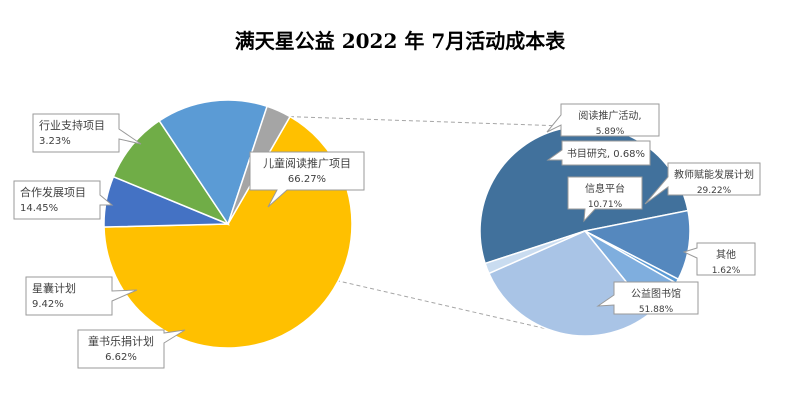  What do you see at coordinates (48, 304) in the screenshot?
I see `label-star-bag-value: 9.42%` at bounding box center [48, 304].